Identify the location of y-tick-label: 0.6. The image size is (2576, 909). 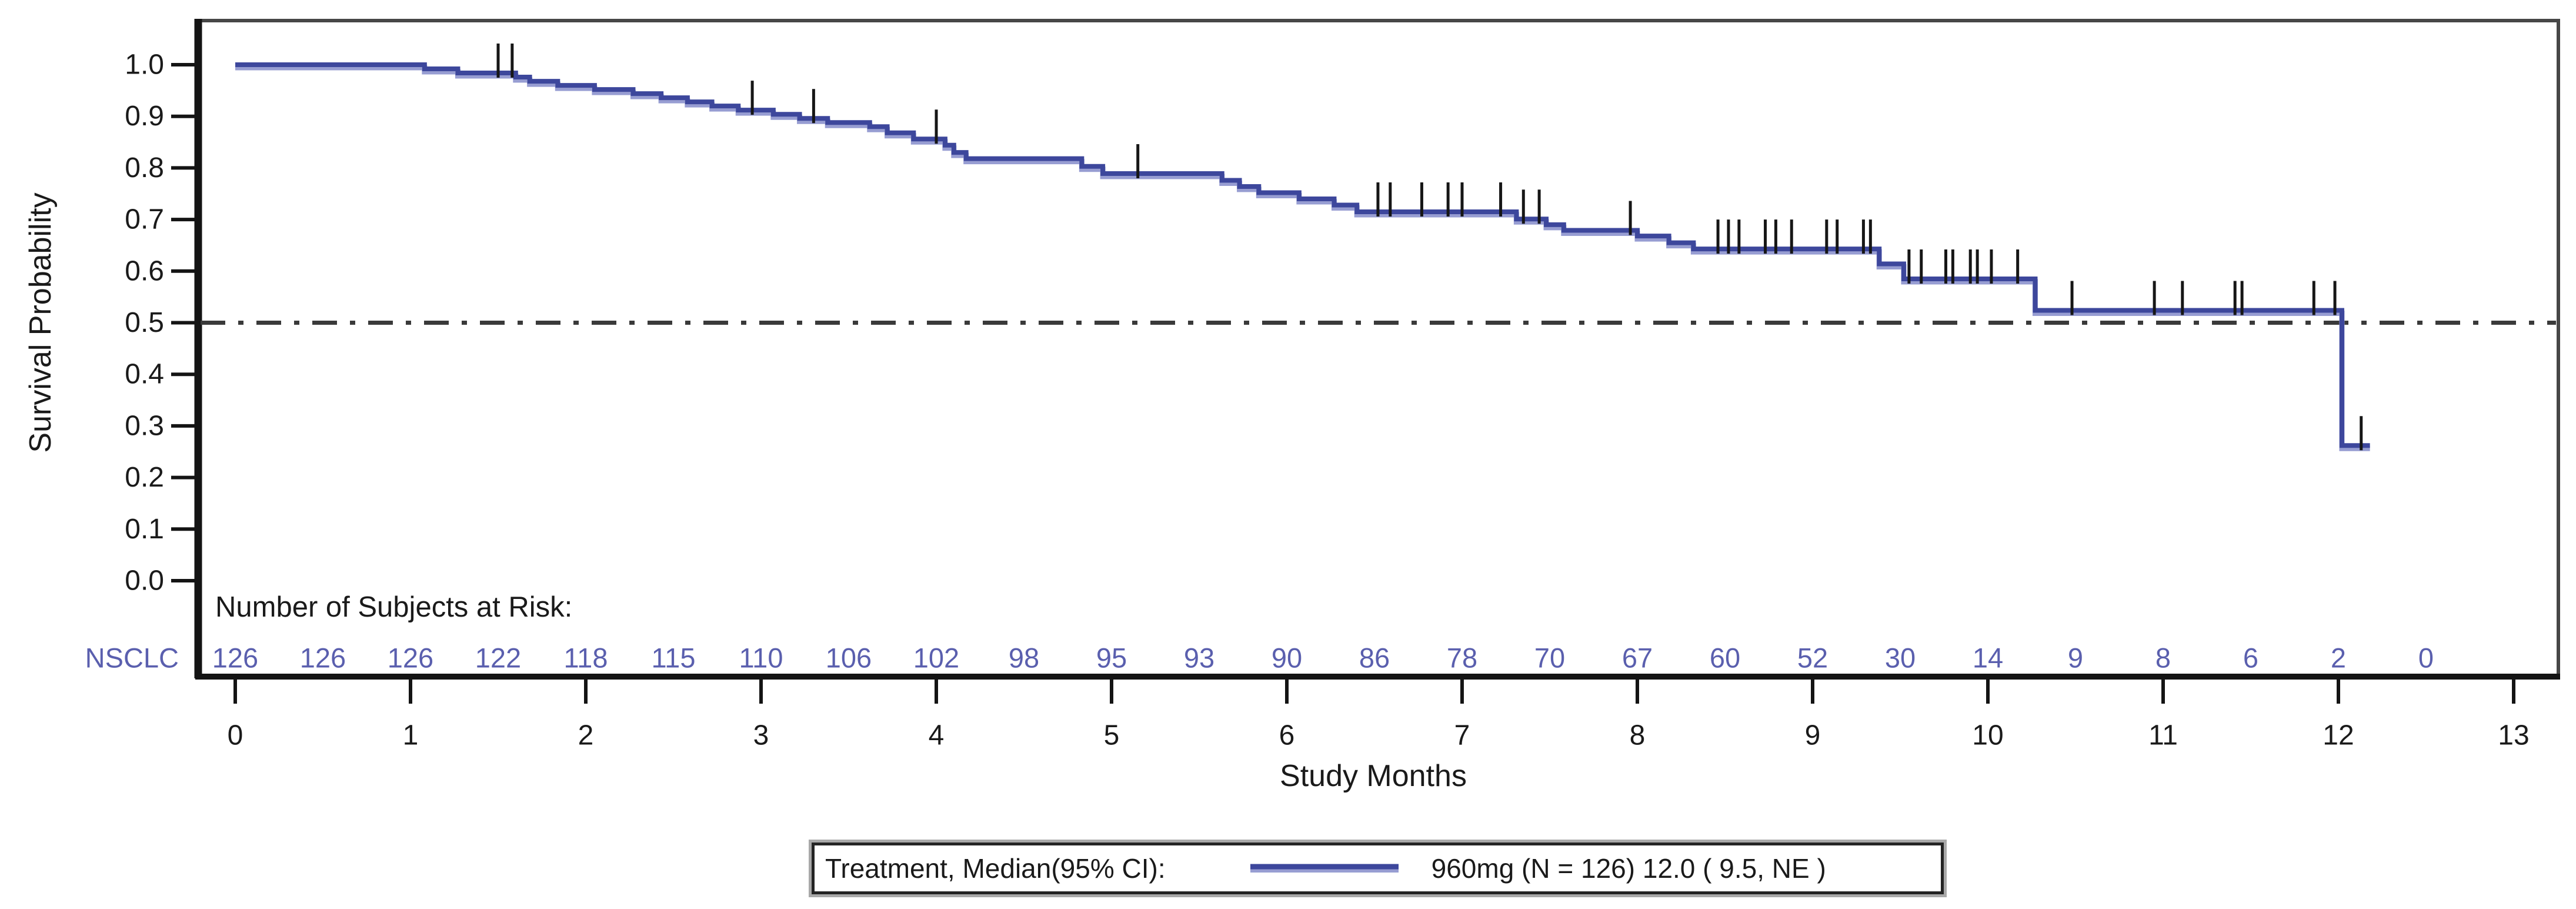
(144, 271).